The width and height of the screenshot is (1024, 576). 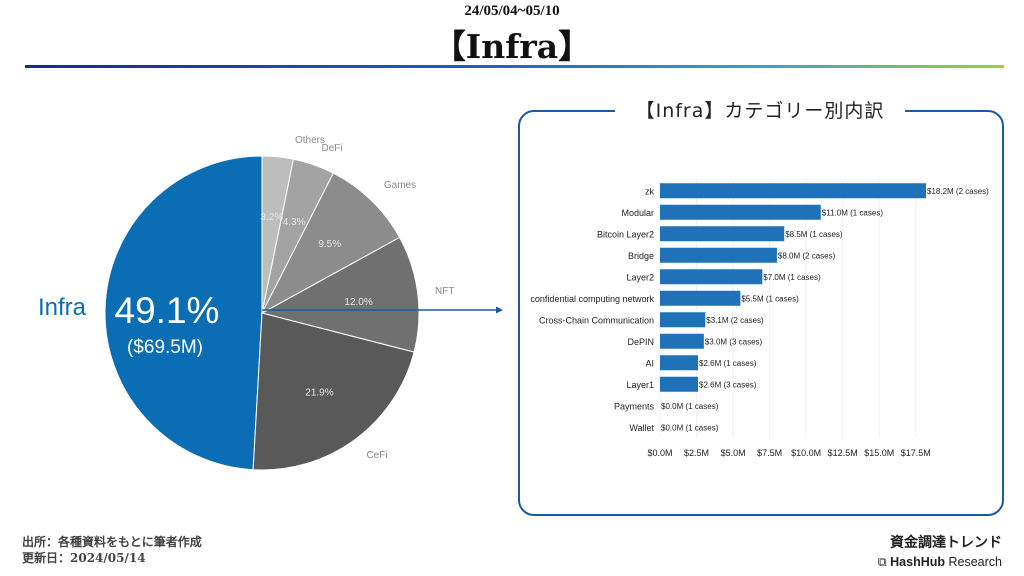 I want to click on pie-slice-nft, so click(x=340, y=294).